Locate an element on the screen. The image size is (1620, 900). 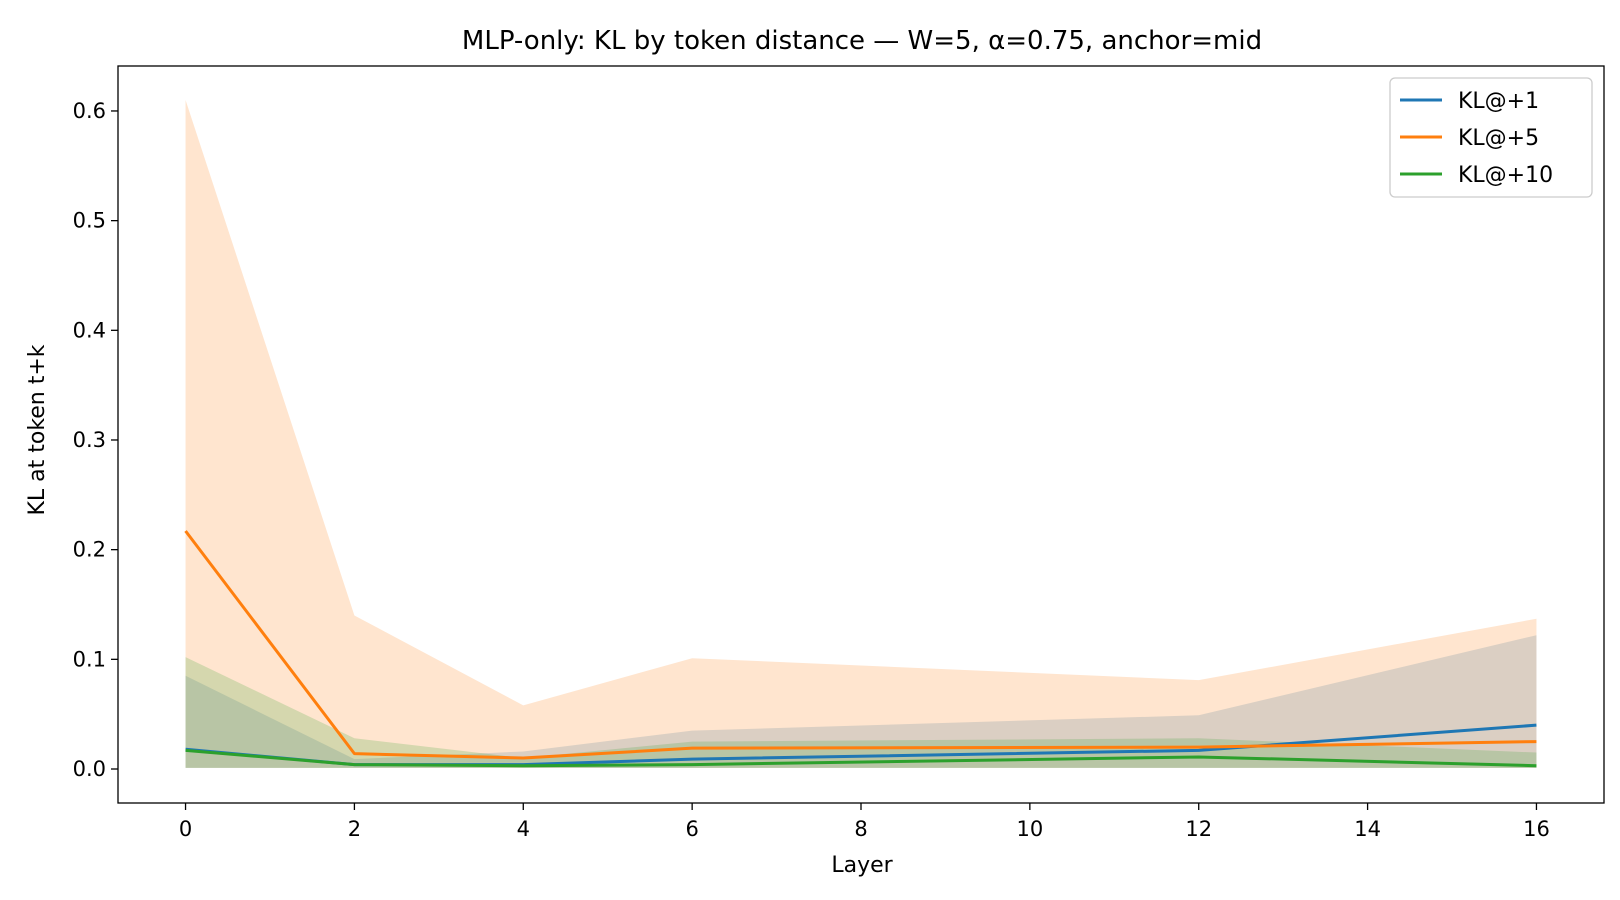
x-tick-label: 8 is located at coordinates (860, 829).